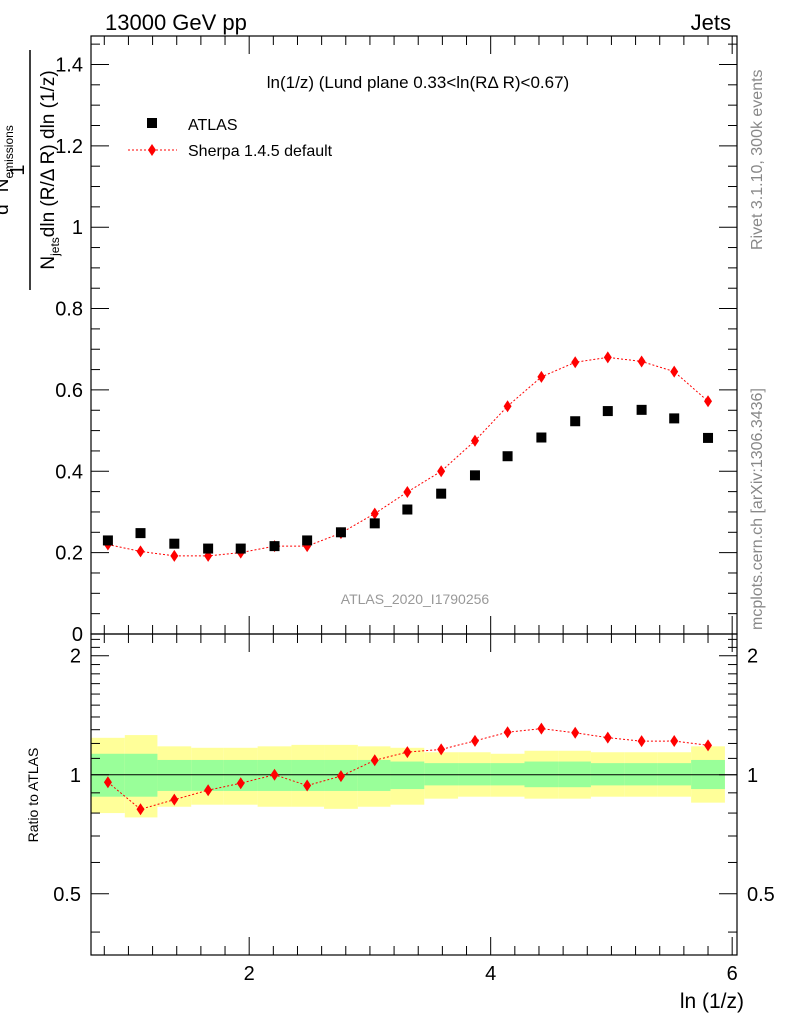  Describe the element at coordinates (490, 974) in the screenshot. I see `xtick-label: 4` at that location.